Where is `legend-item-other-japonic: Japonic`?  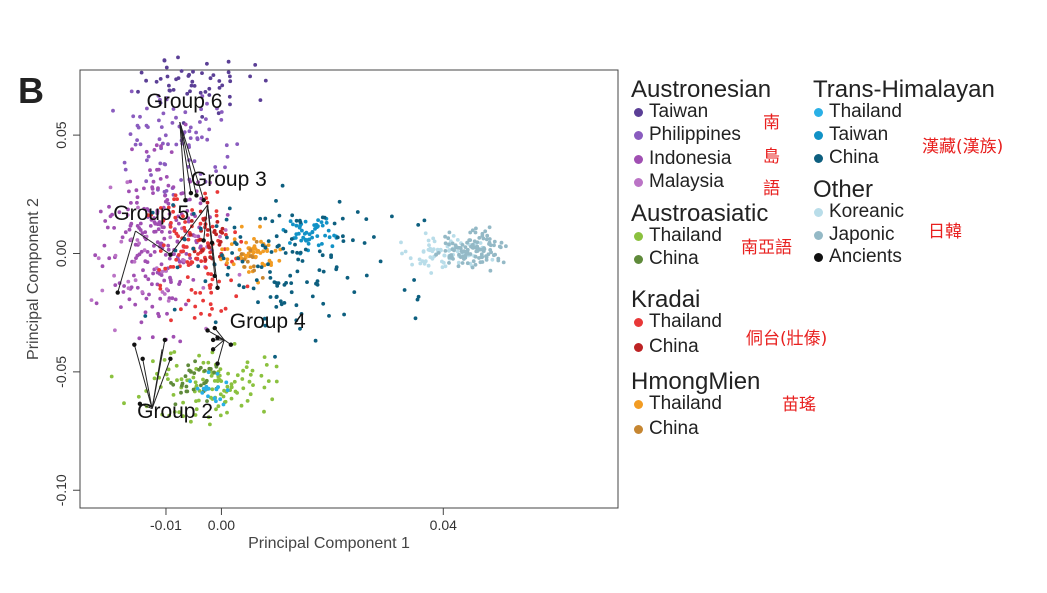 legend-item-other-japonic: Japonic is located at coordinates (854, 235).